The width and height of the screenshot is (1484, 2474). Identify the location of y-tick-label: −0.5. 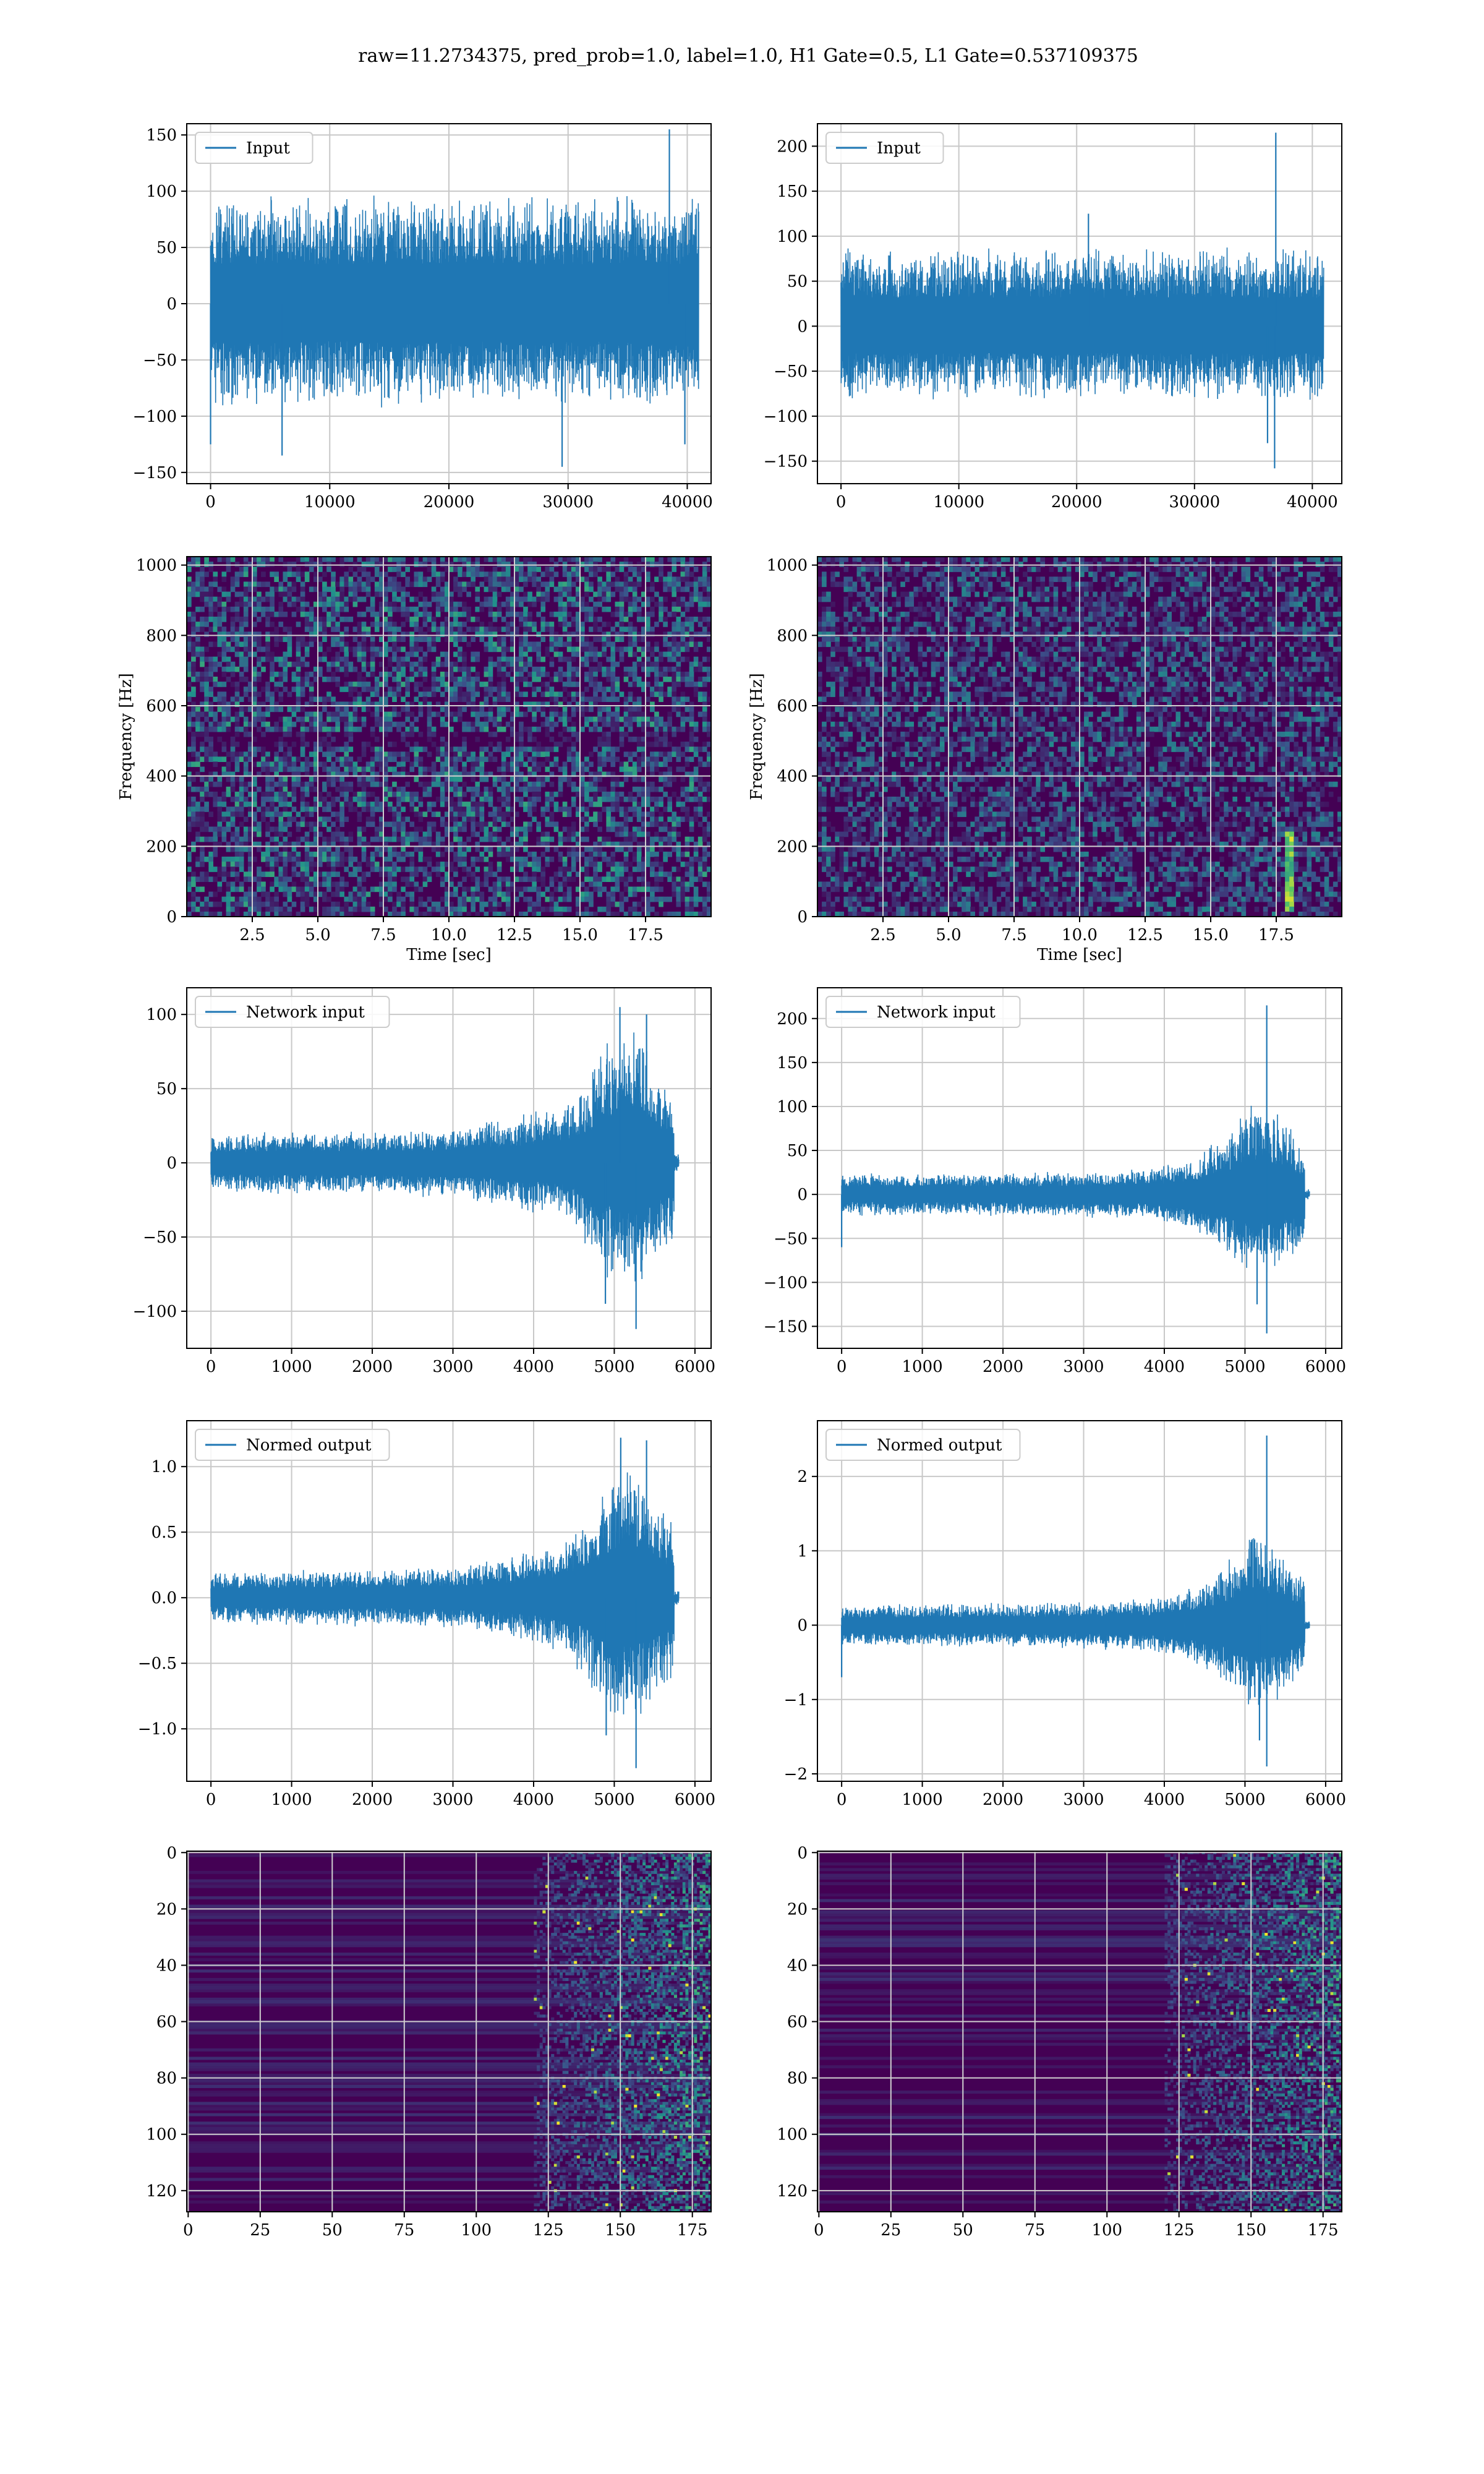
(157, 1663).